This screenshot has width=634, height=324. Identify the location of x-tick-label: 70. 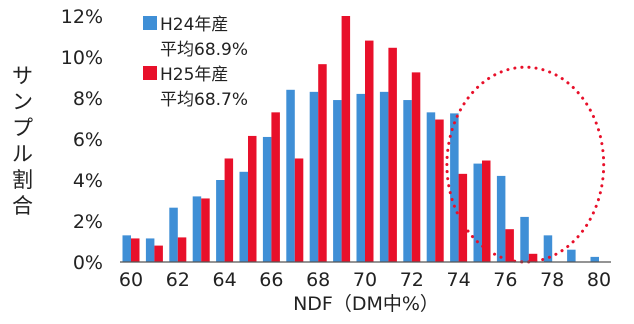
(365, 280).